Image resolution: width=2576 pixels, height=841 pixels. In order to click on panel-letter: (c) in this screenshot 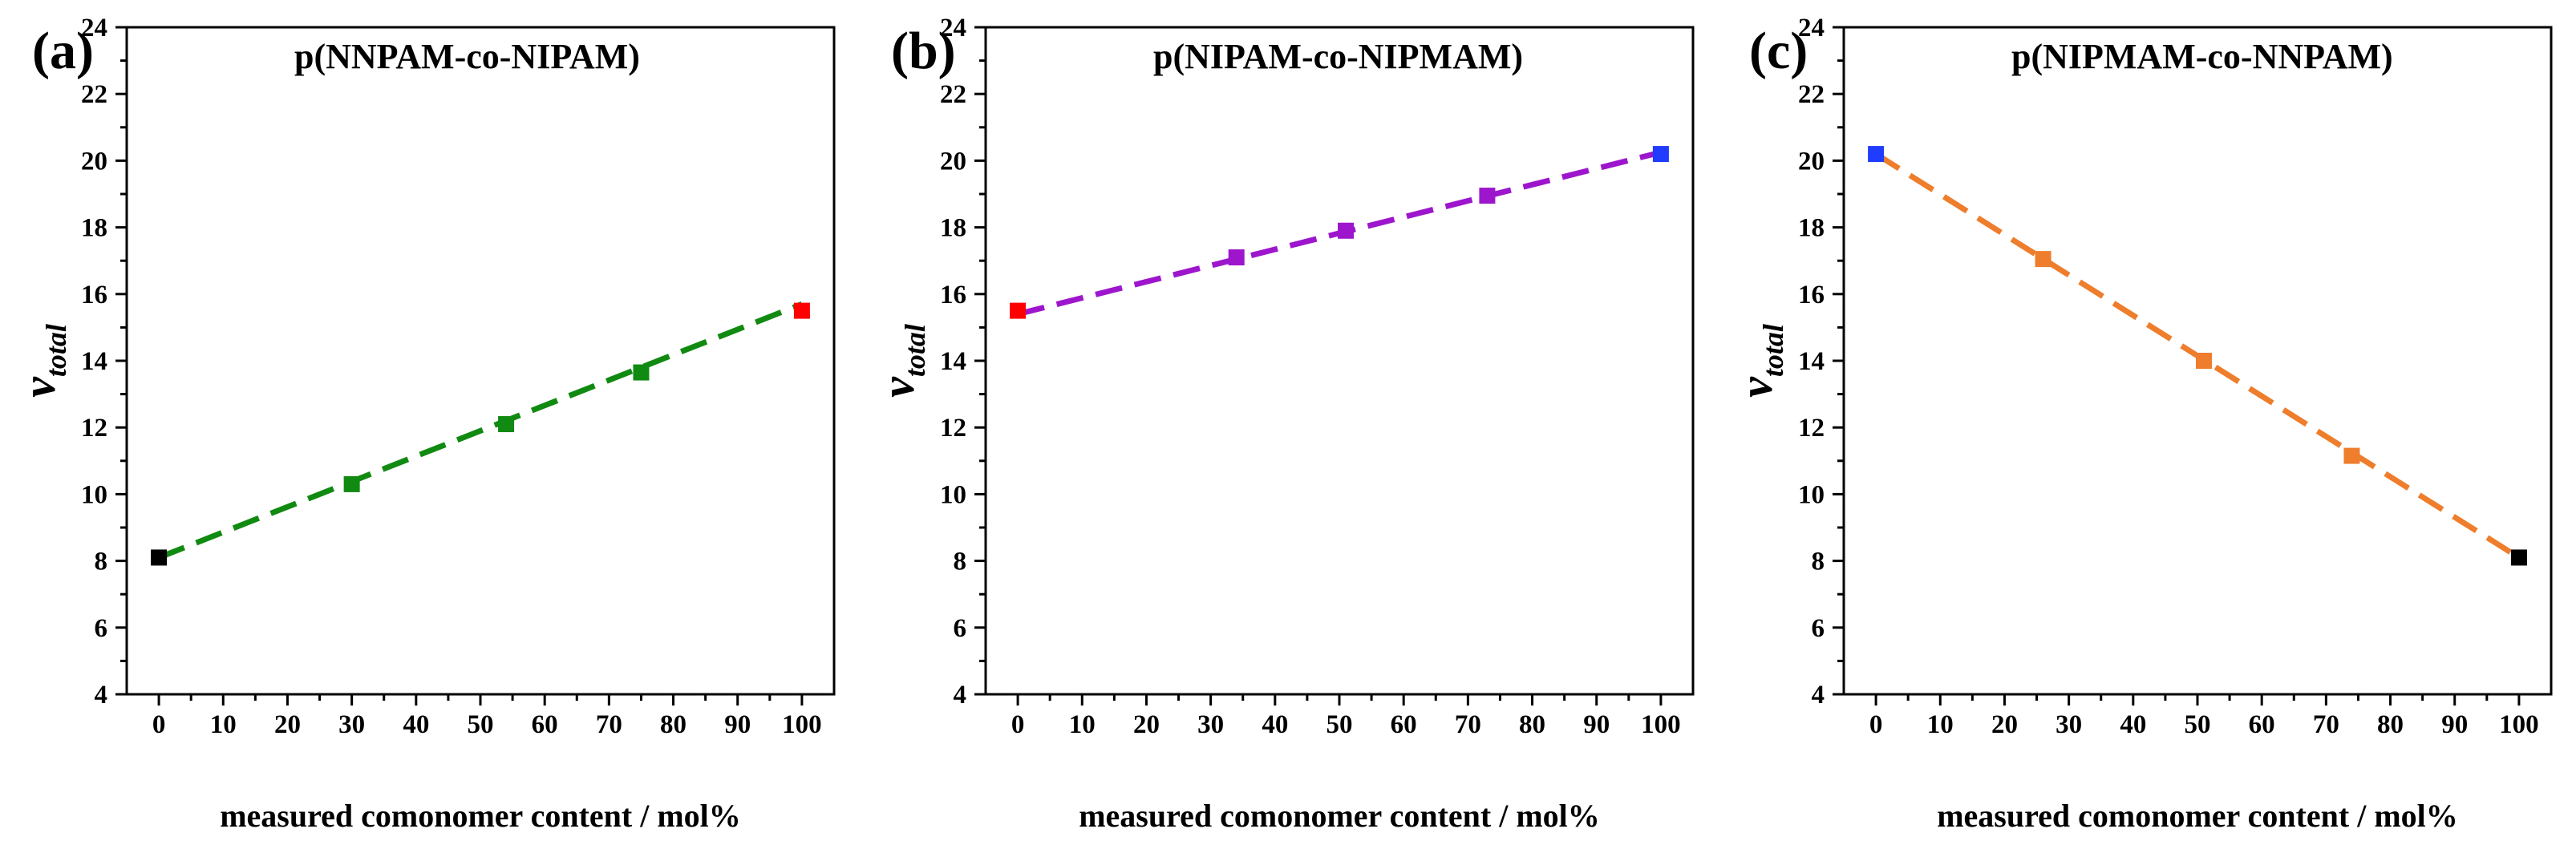, I will do `click(1778, 51)`.